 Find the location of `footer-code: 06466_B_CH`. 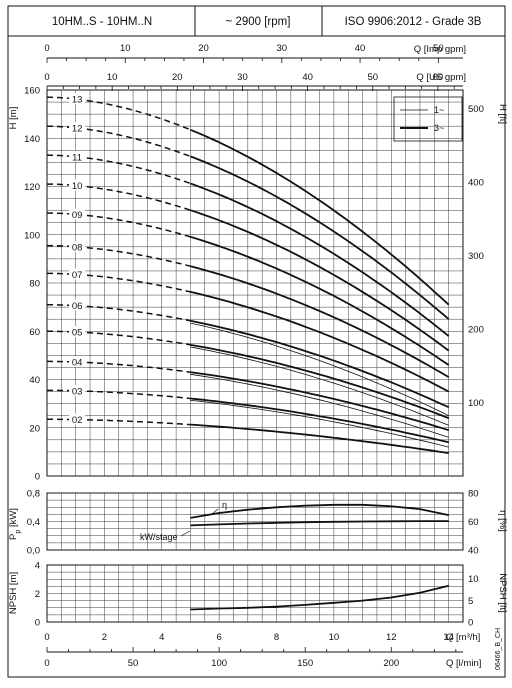

footer-code: 06466_B_CH is located at coordinates (498, 649).